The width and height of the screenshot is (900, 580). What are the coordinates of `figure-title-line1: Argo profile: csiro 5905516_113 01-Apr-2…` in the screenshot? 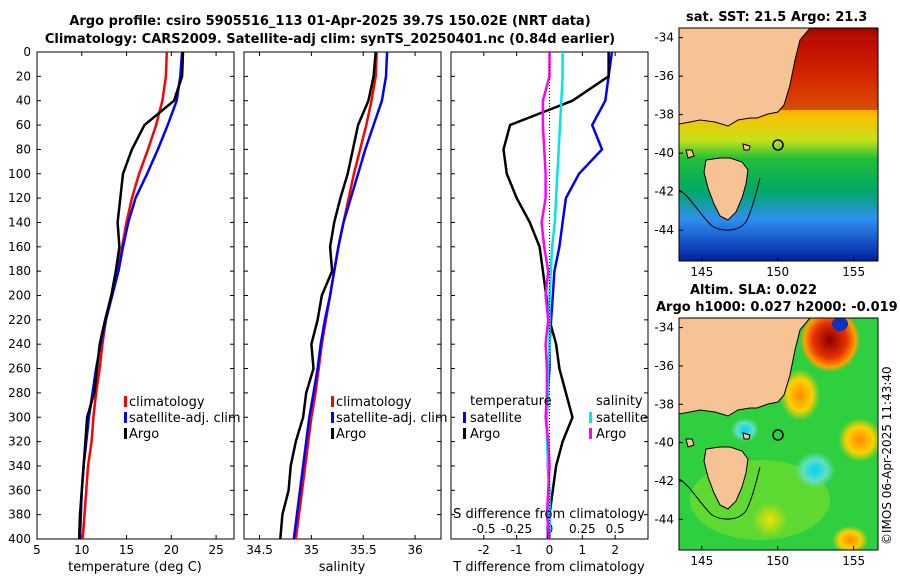 It's located at (330, 21).